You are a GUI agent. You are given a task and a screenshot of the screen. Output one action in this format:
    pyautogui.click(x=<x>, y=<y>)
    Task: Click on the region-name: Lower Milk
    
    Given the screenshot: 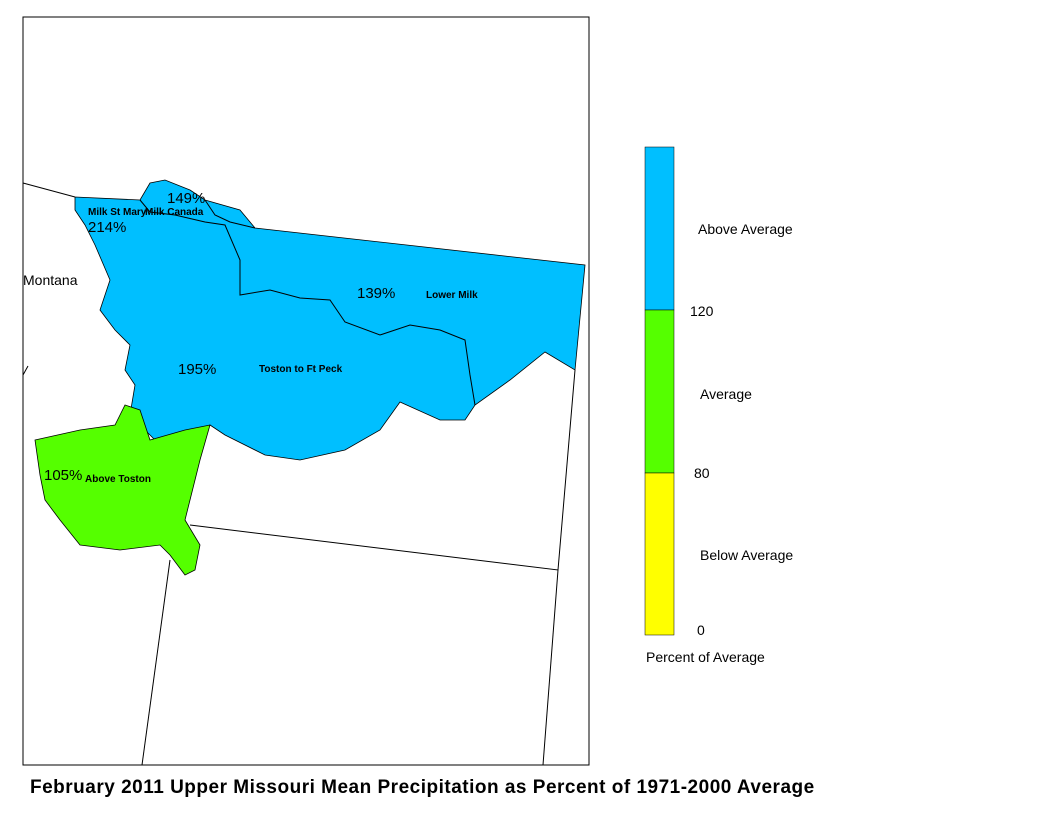 What is the action you would take?
    pyautogui.click(x=452, y=295)
    